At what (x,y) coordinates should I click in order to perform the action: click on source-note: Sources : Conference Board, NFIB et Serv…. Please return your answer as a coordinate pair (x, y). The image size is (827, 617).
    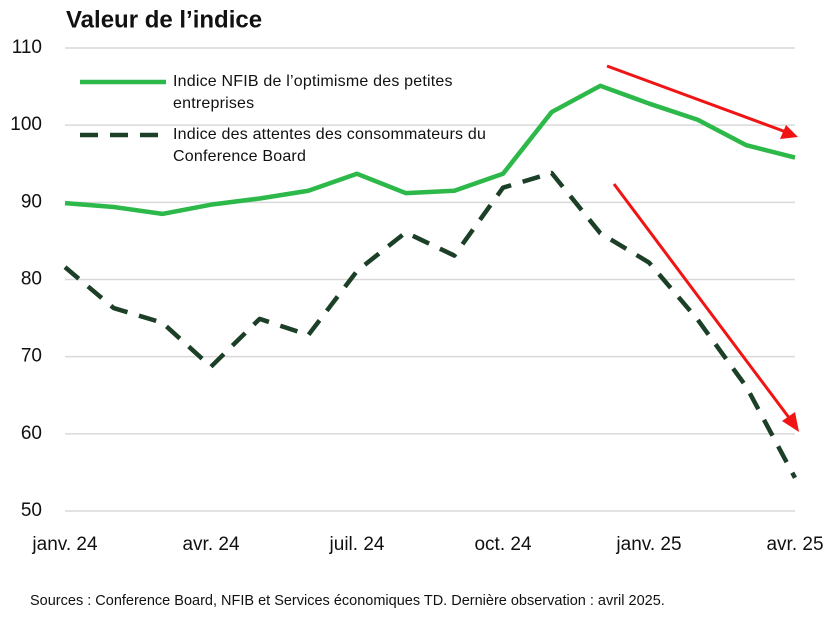
    Looking at the image, I should click on (347, 601).